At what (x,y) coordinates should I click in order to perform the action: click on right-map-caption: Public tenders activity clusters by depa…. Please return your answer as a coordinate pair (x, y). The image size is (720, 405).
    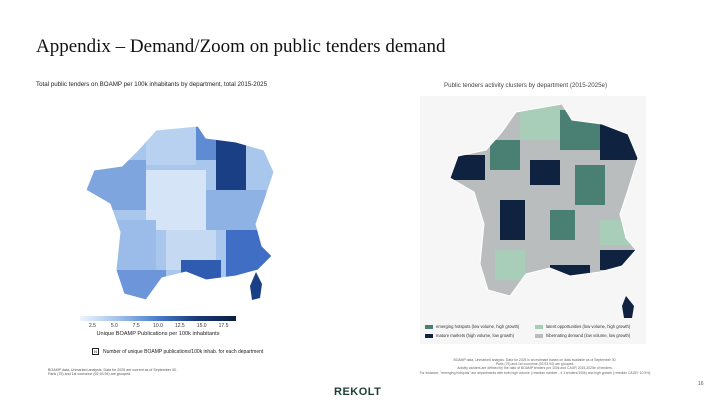
    Looking at the image, I should click on (526, 85).